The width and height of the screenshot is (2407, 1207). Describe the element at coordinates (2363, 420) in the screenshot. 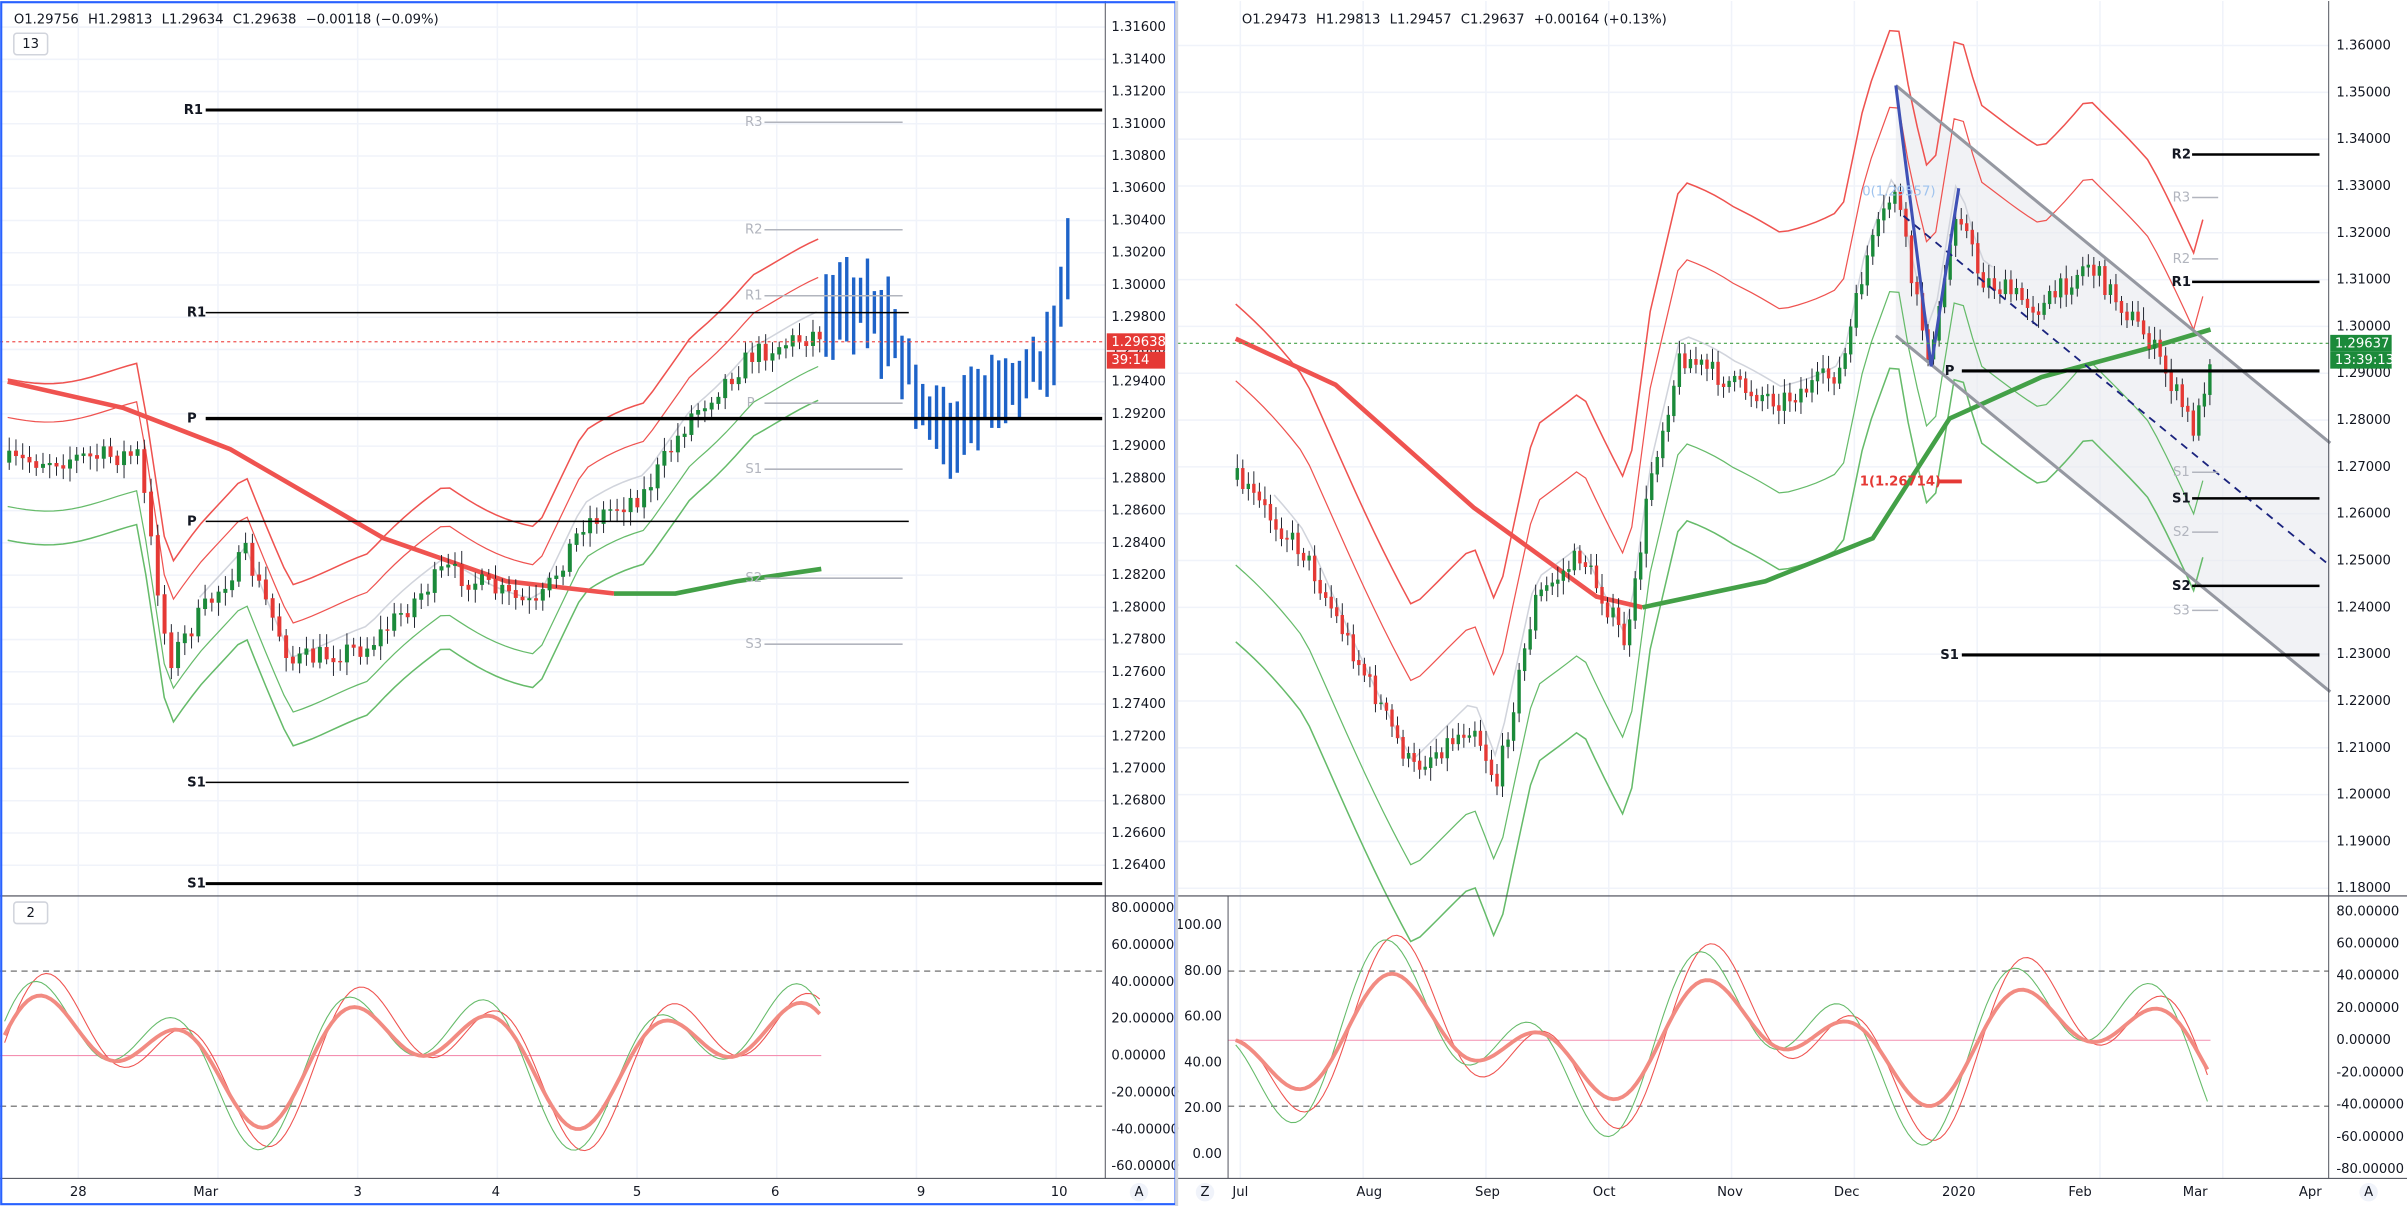

I see `price-tick: 1.28000` at that location.